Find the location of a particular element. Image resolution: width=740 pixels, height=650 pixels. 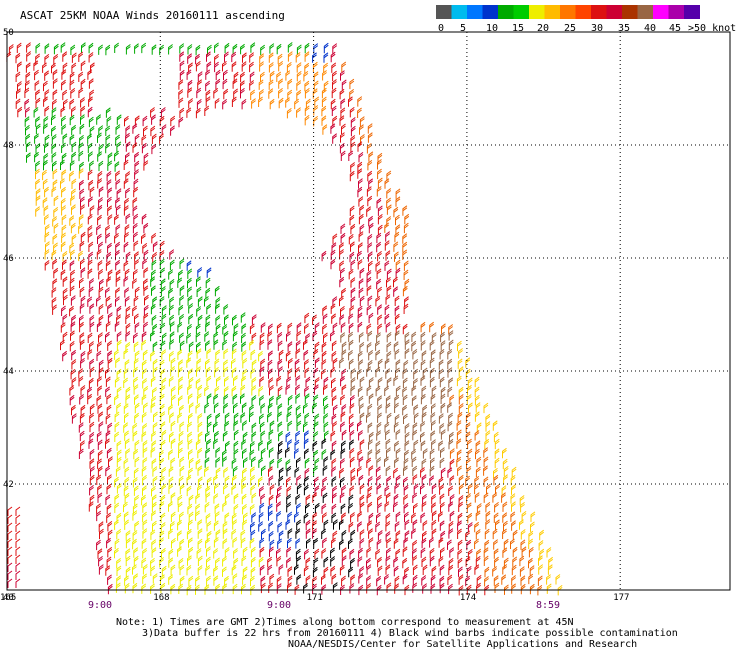

colorbar-label: 35 is located at coordinates (624, 28).